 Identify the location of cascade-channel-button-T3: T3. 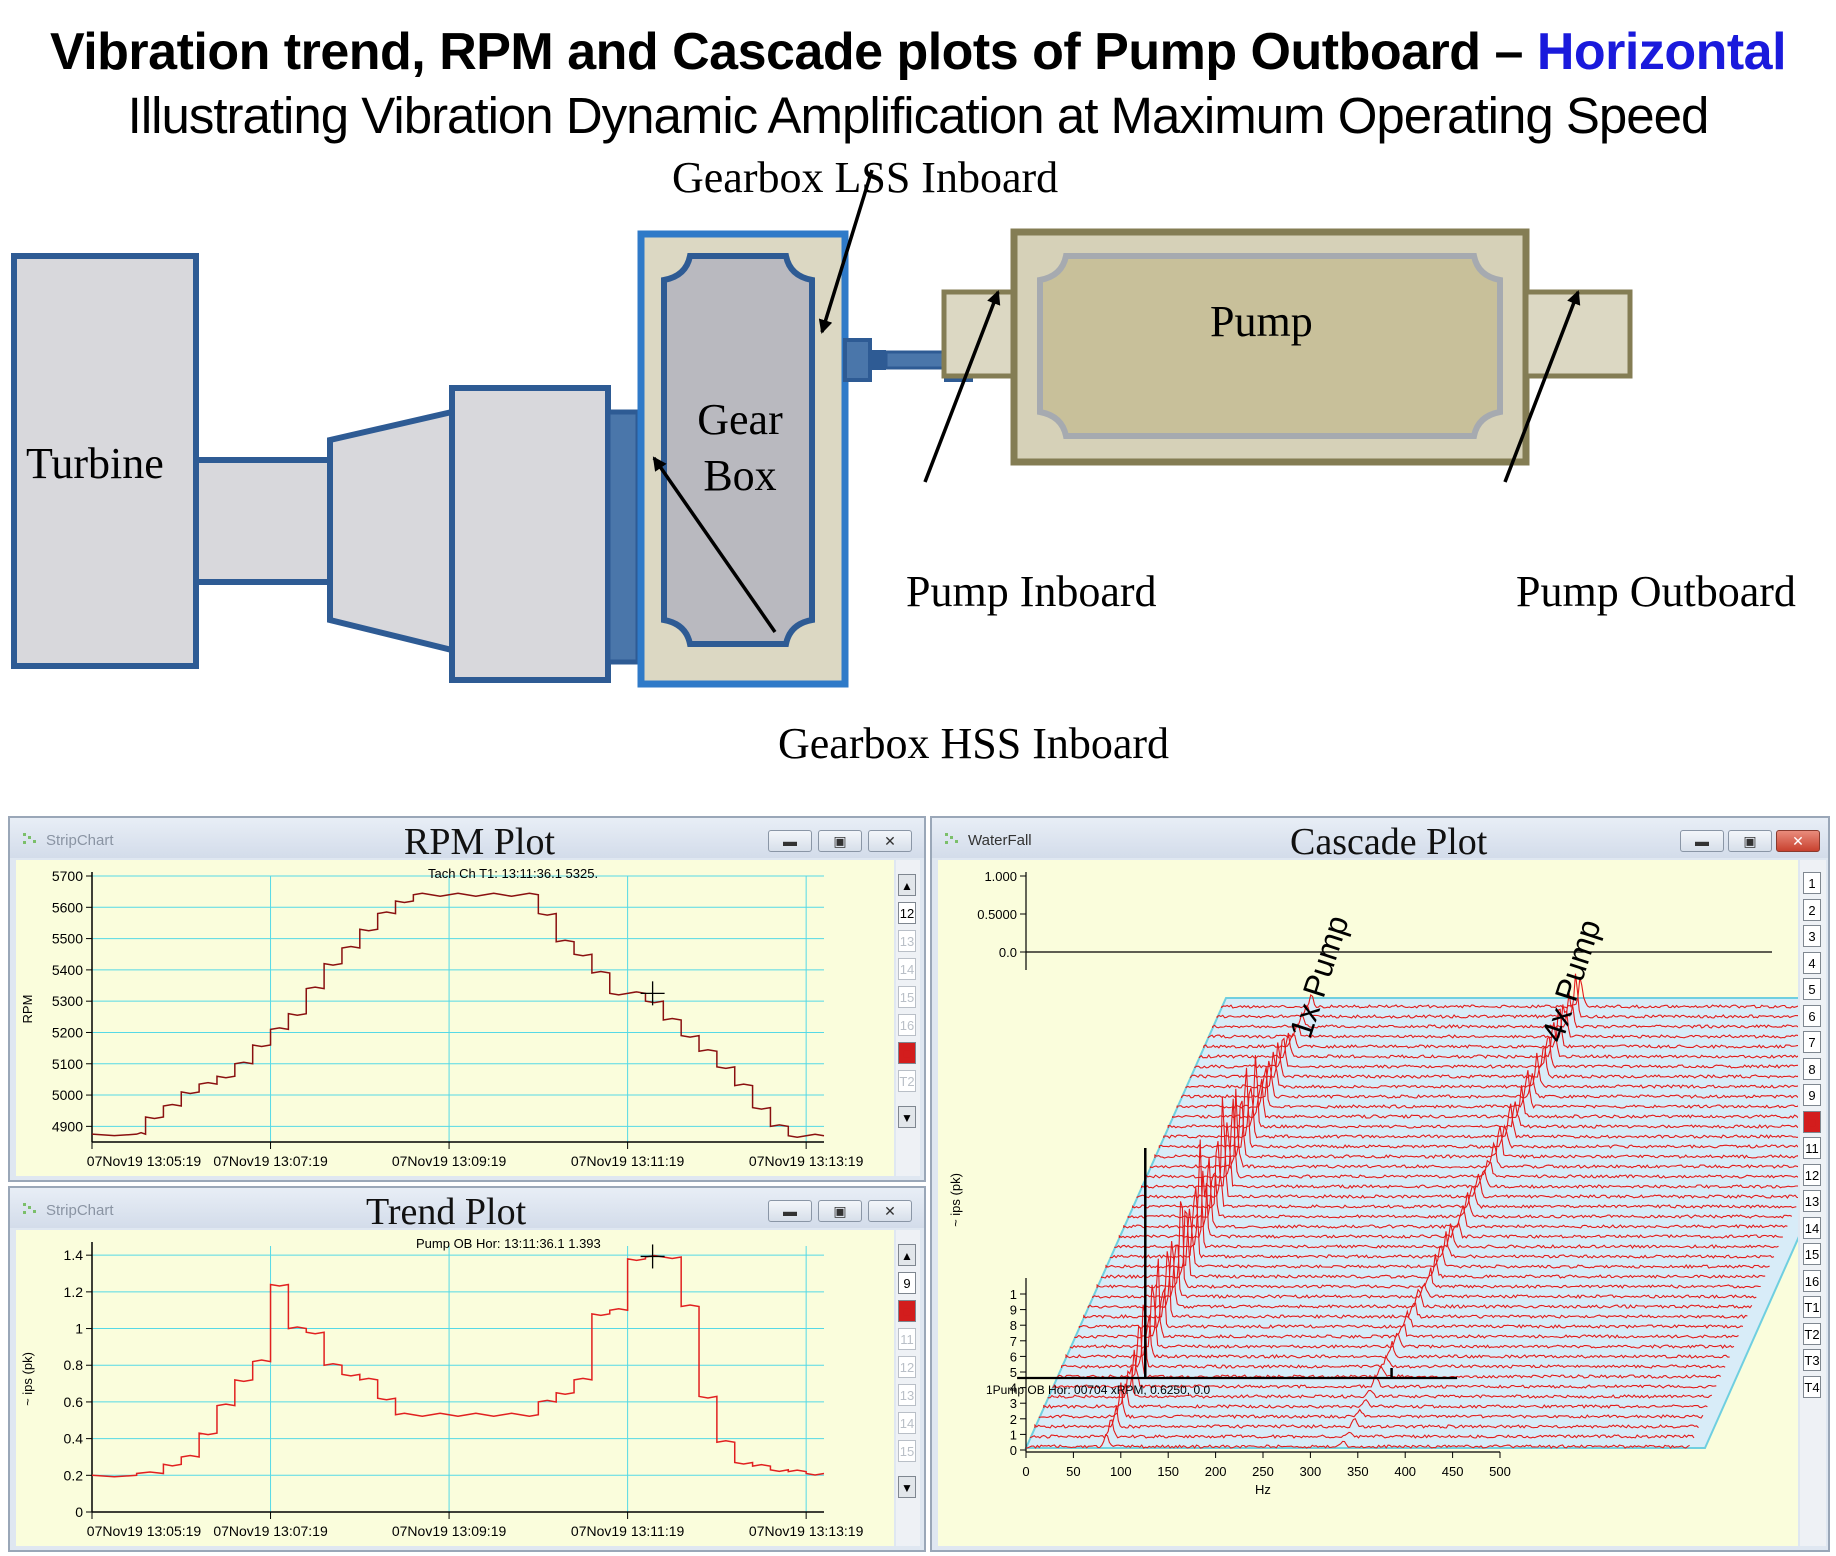
(1812, 1360).